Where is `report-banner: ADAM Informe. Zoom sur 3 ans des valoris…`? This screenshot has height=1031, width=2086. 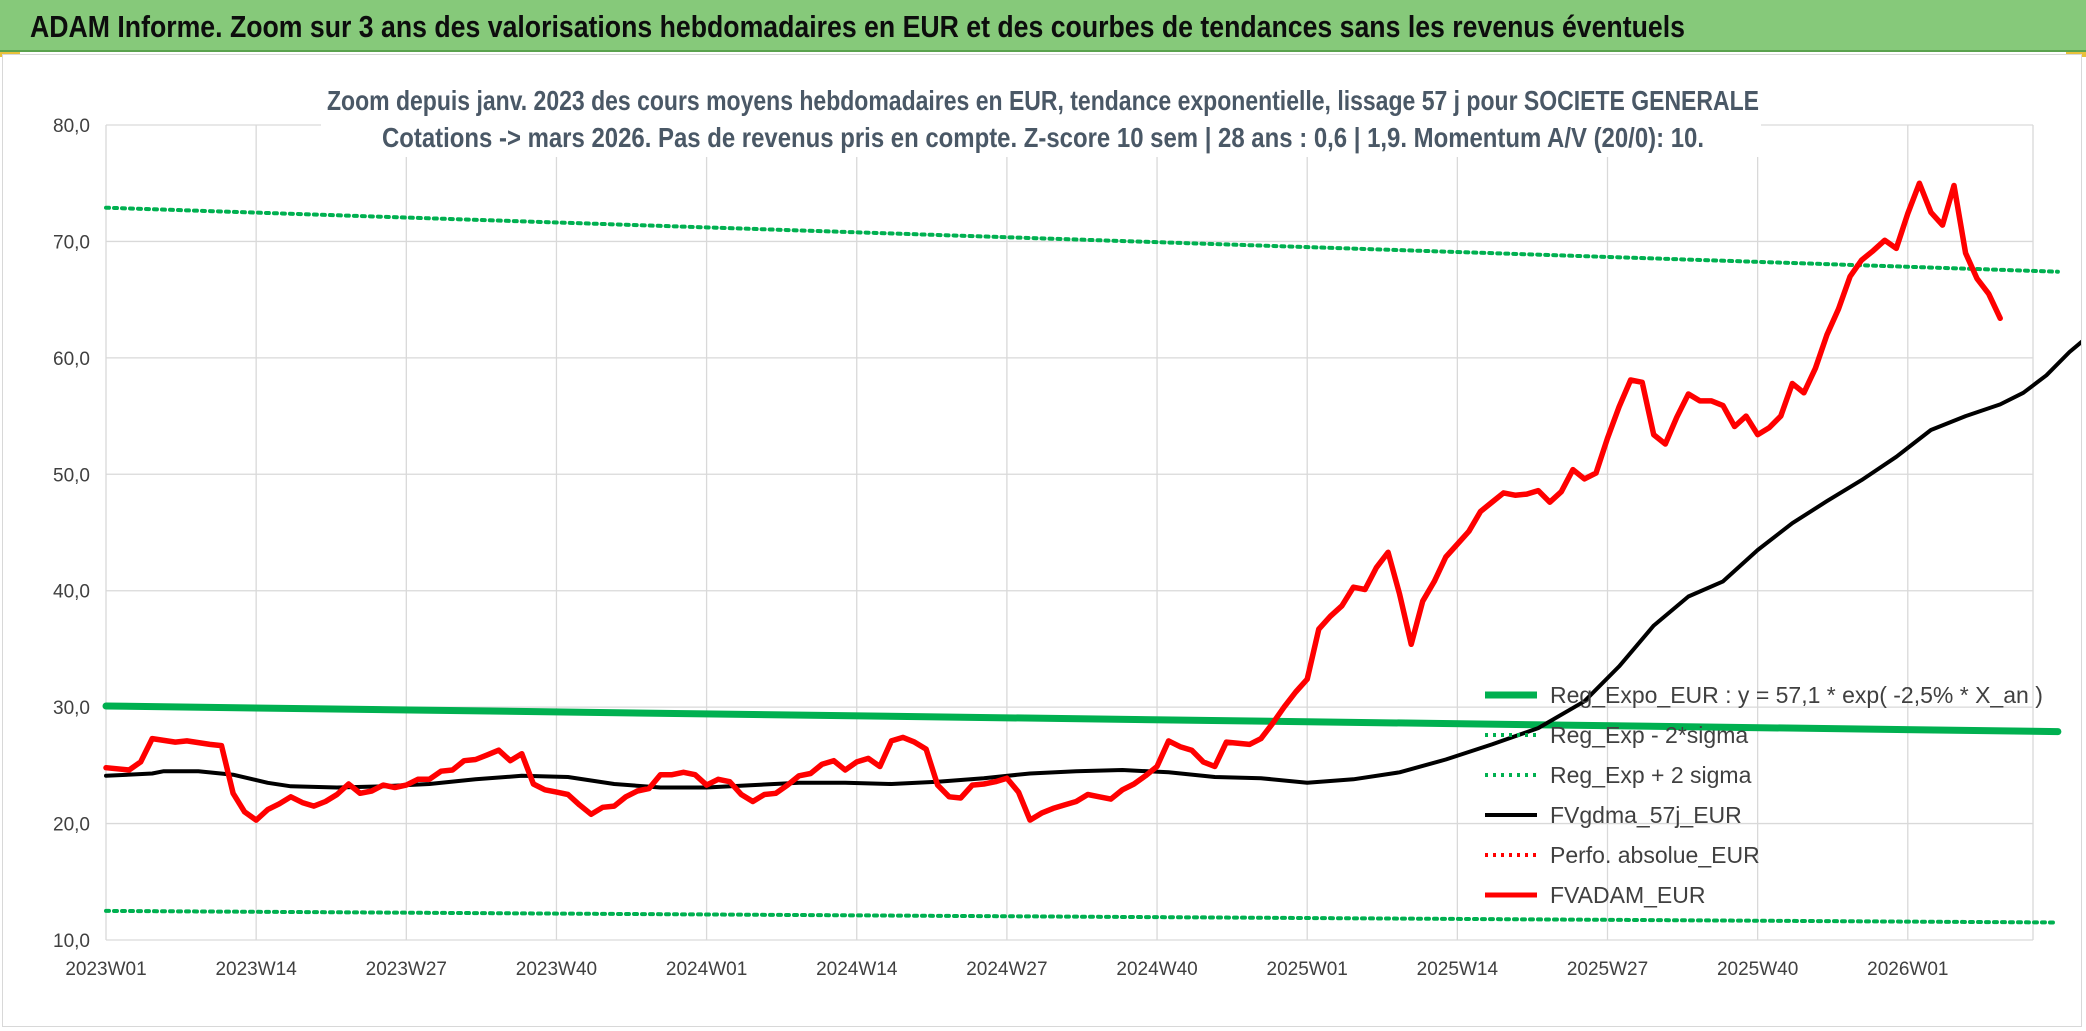 report-banner: ADAM Informe. Zoom sur 3 ans des valoris… is located at coordinates (1043, 26).